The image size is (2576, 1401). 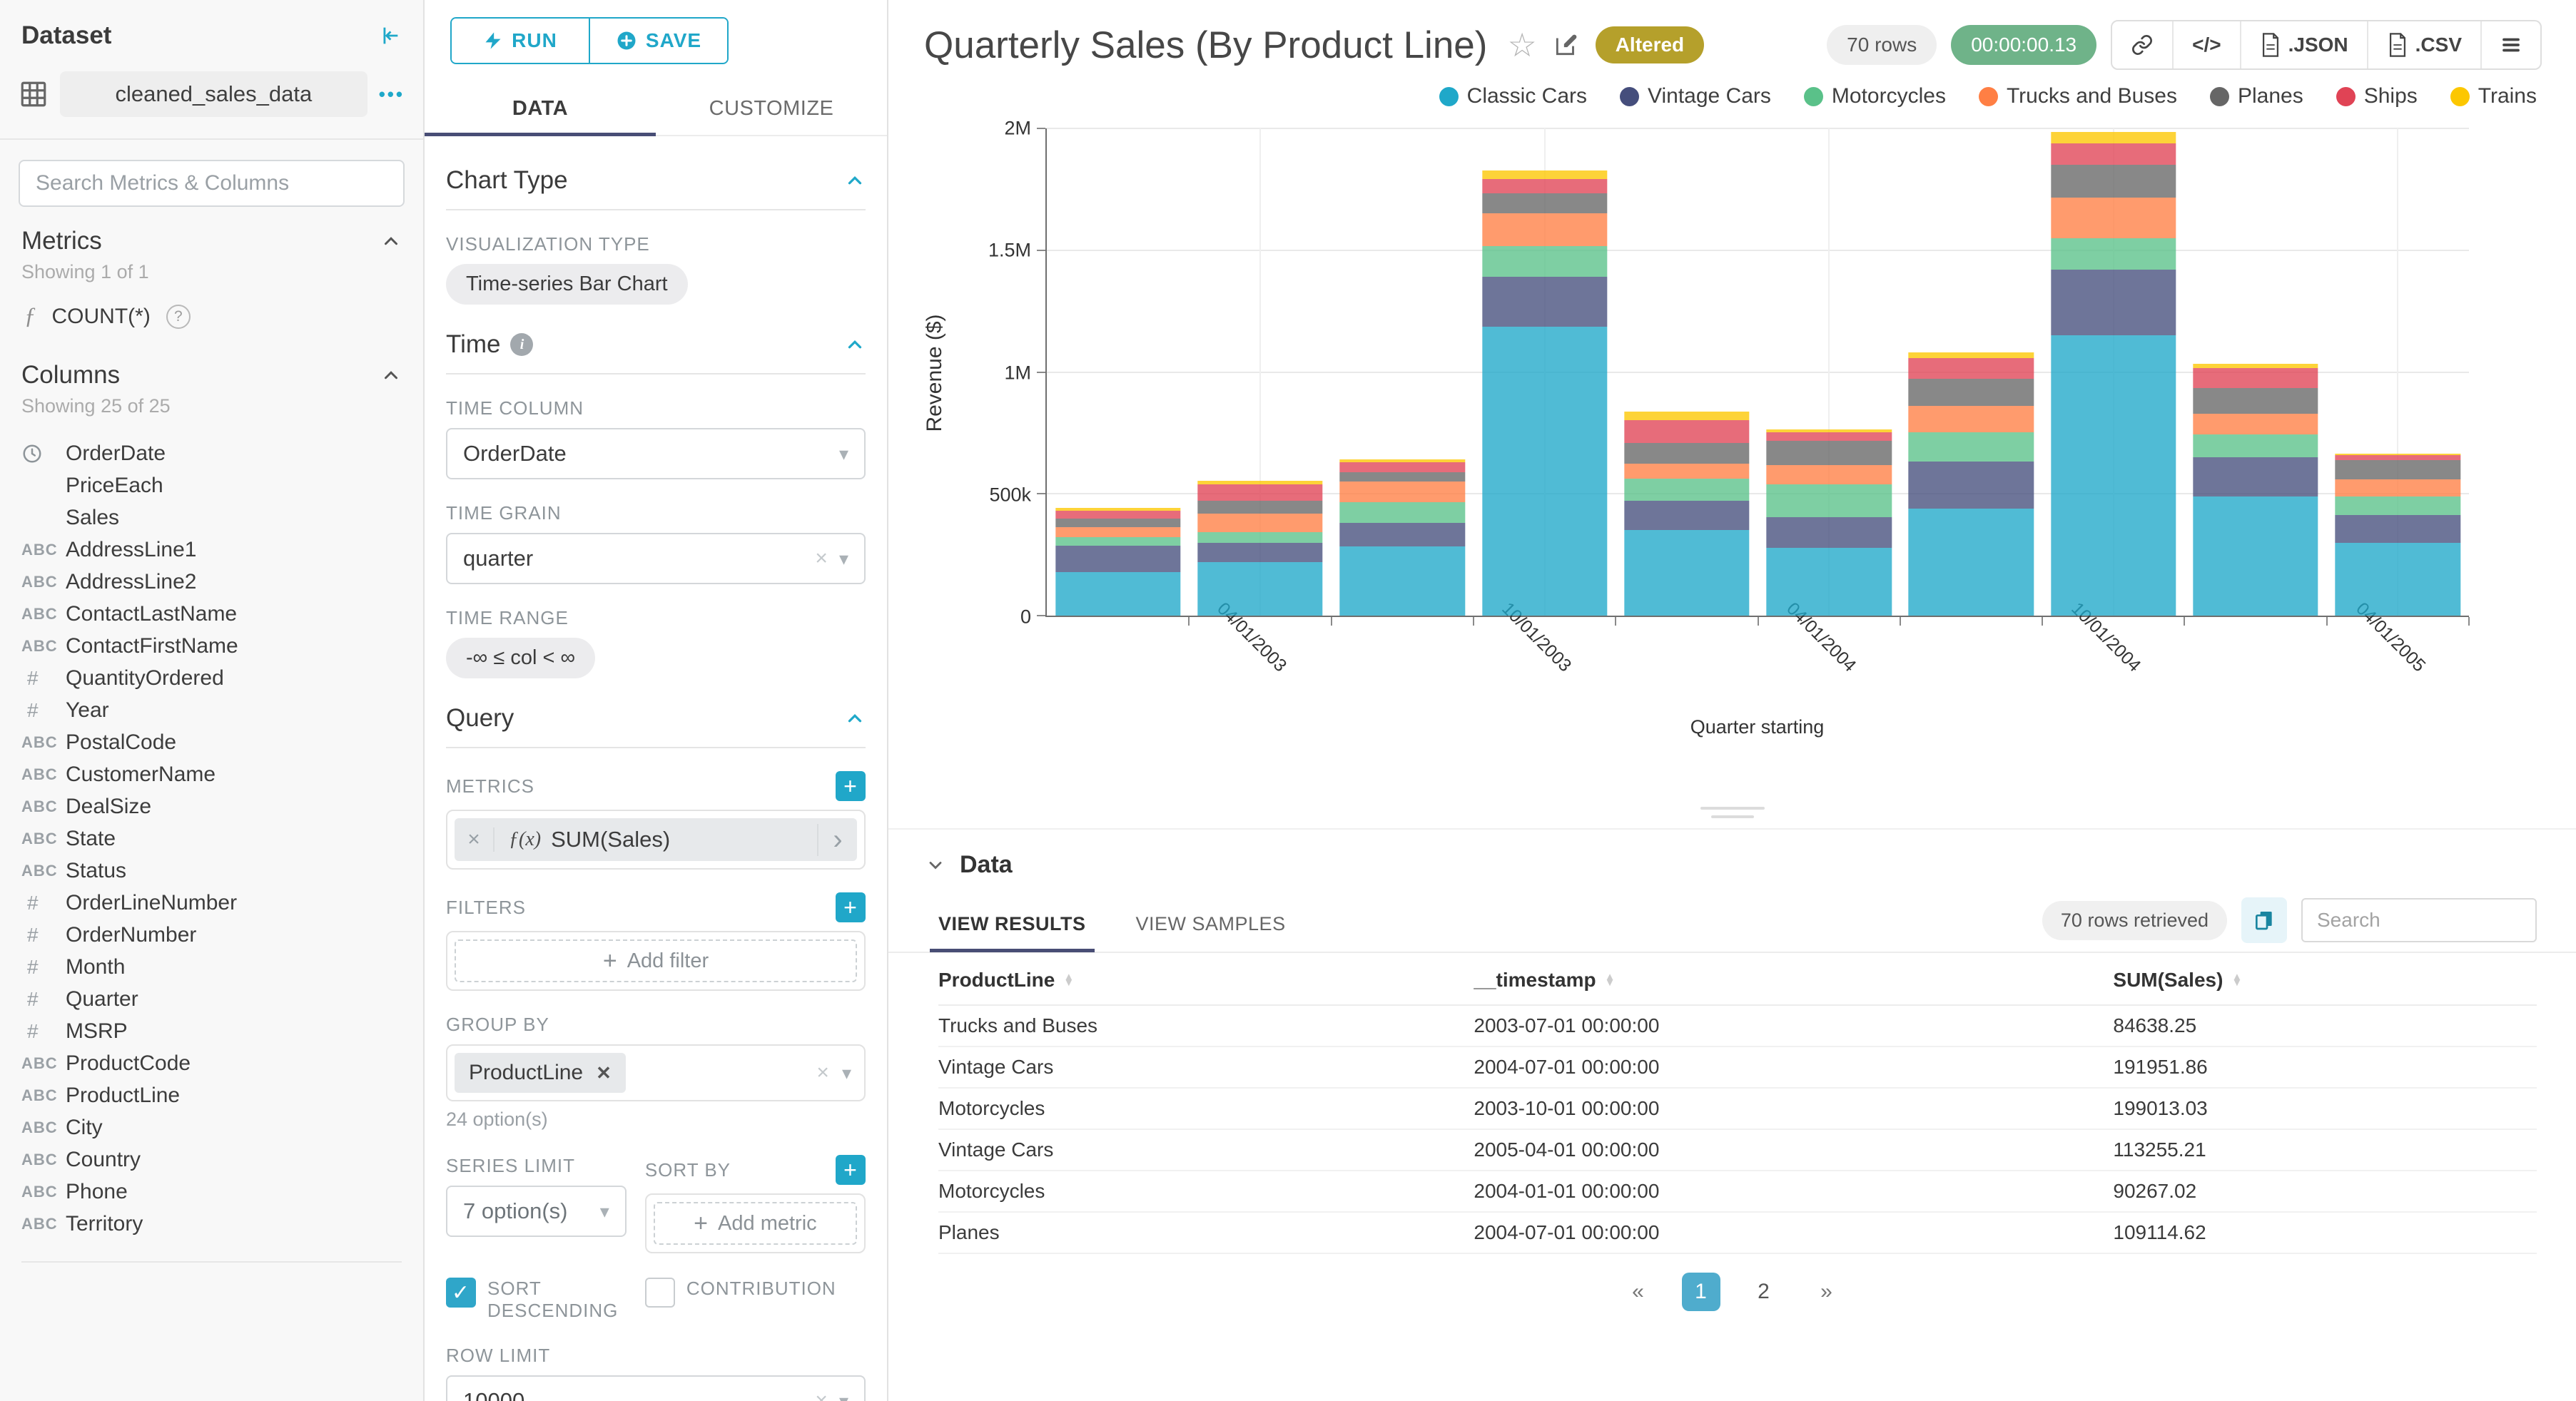 I want to click on column-item: PriceEach, so click(x=211, y=485).